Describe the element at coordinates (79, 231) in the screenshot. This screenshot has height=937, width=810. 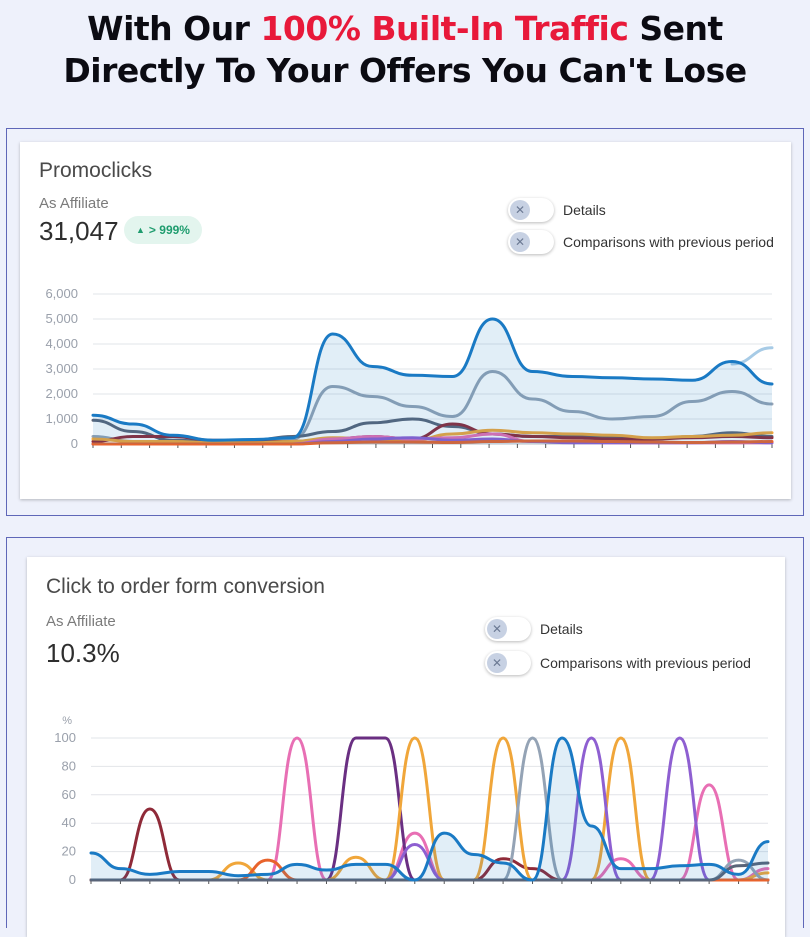
I see `promoclicks-value: 31,047` at that location.